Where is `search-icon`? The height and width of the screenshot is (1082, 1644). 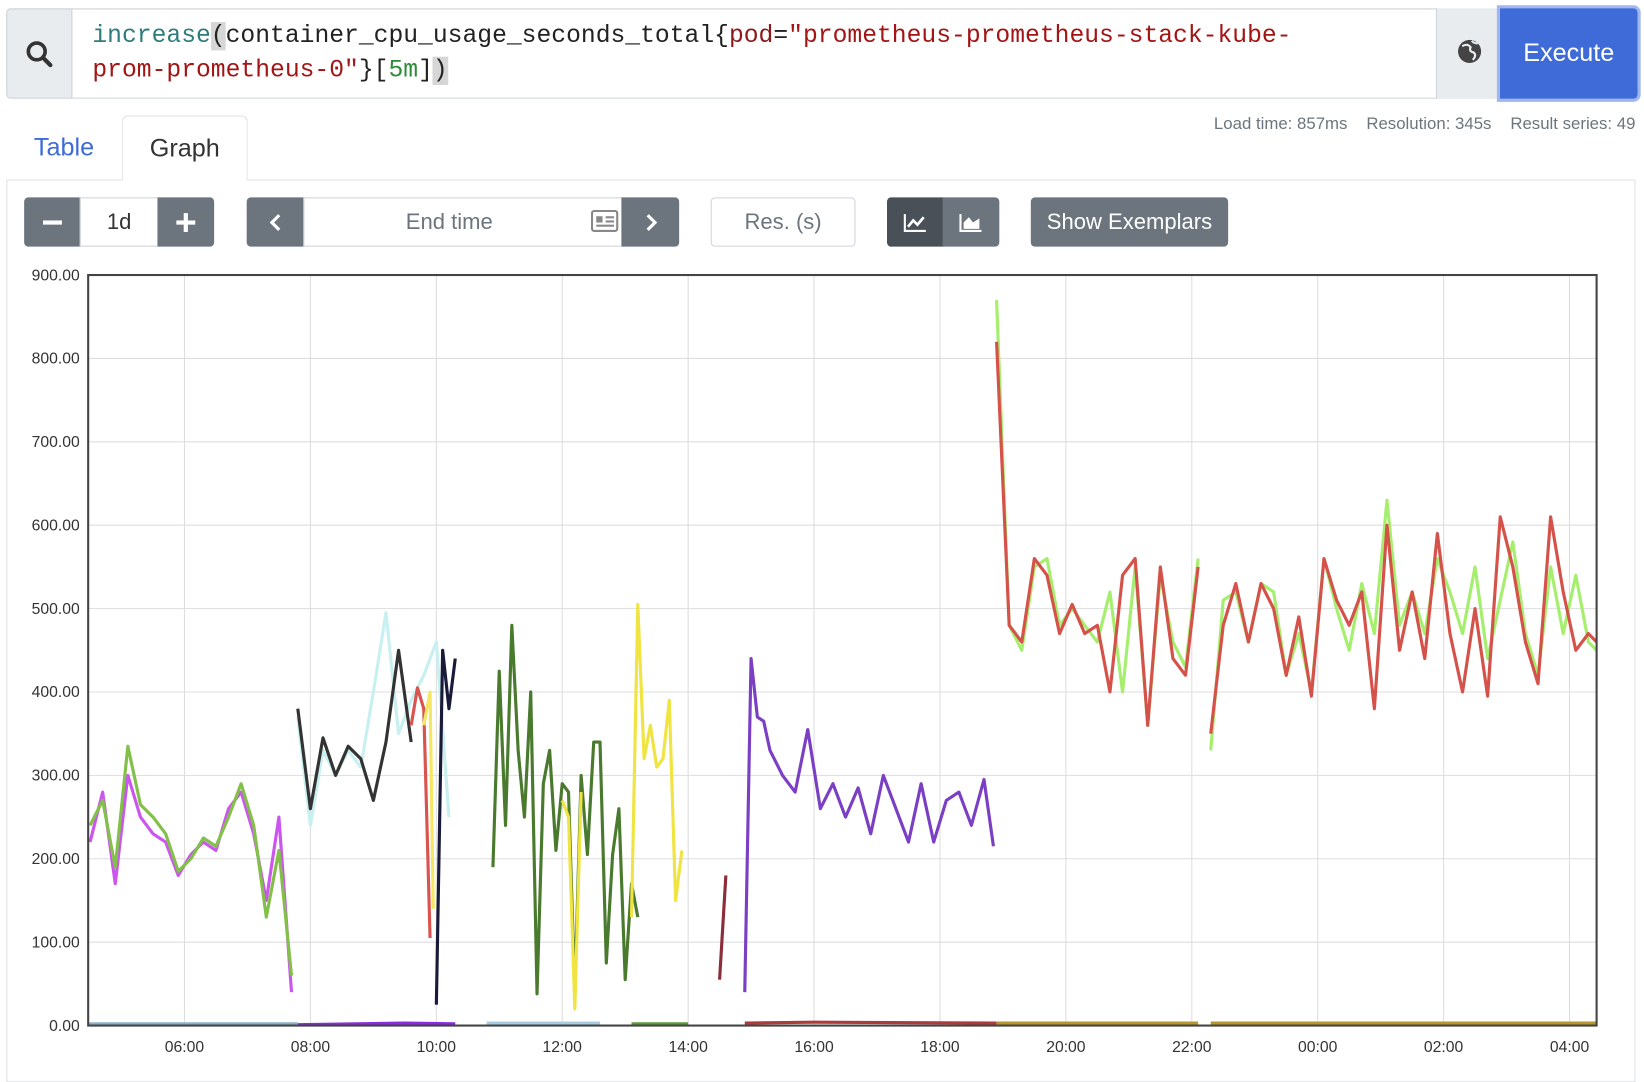
search-icon is located at coordinates (39, 53).